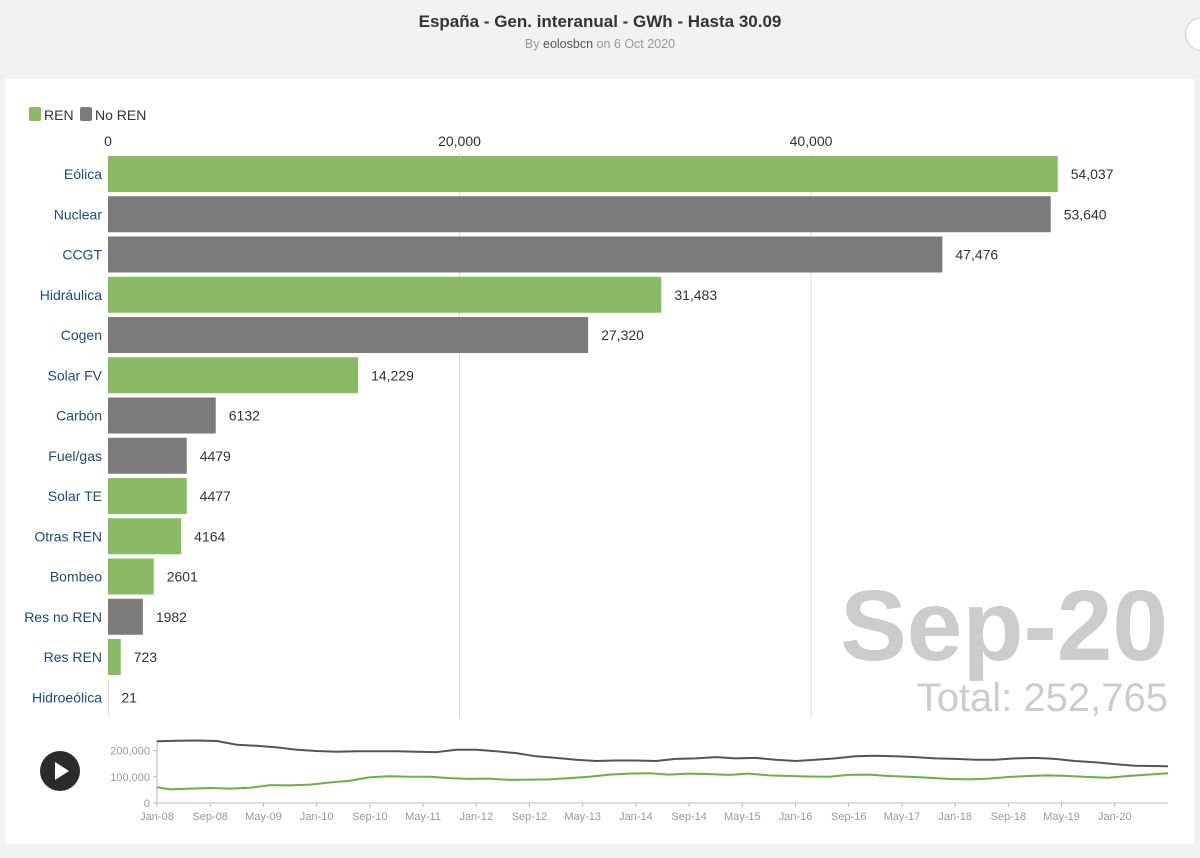  I want to click on timeline-x-label: Sep-18, so click(1008, 817).